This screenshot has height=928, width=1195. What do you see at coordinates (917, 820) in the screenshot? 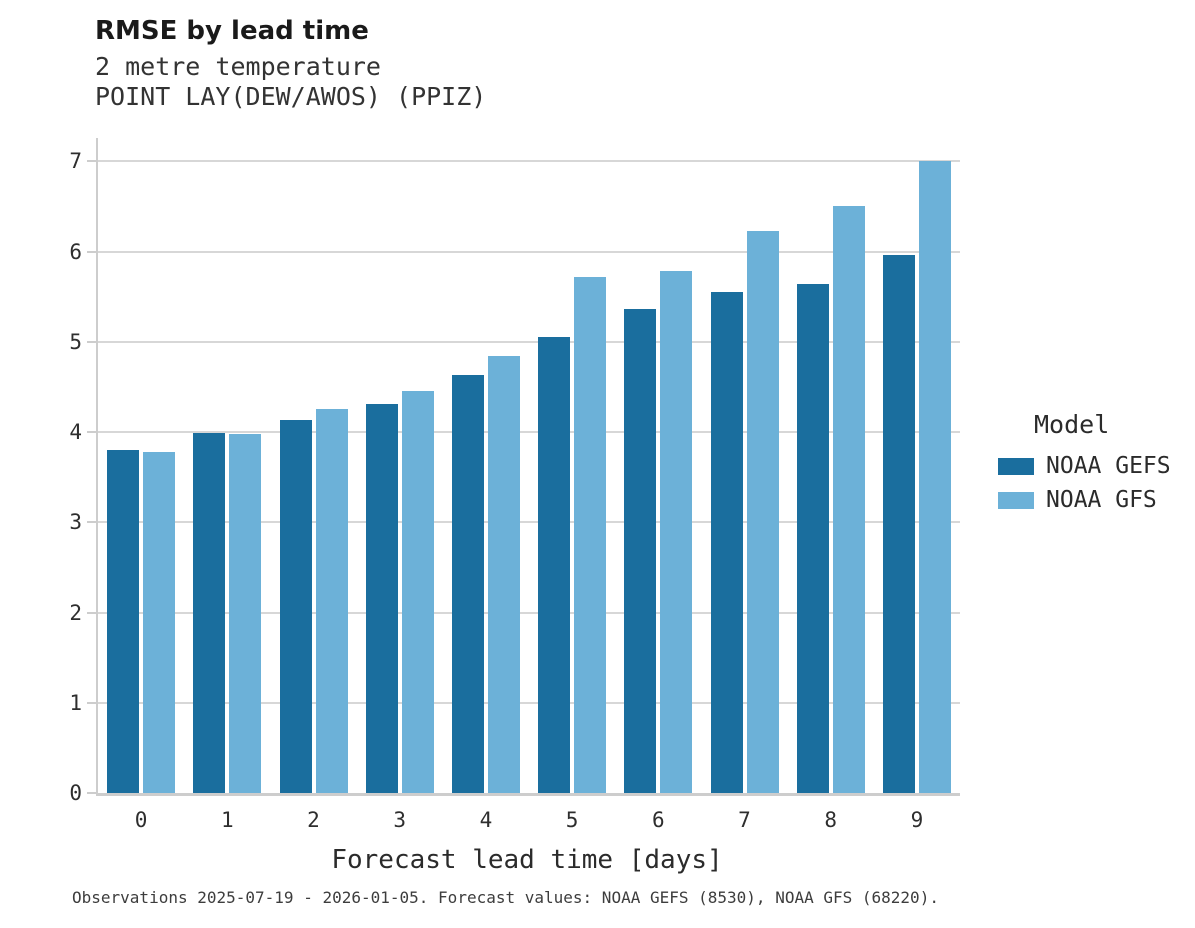
I see `x-tick-label: 9` at bounding box center [917, 820].